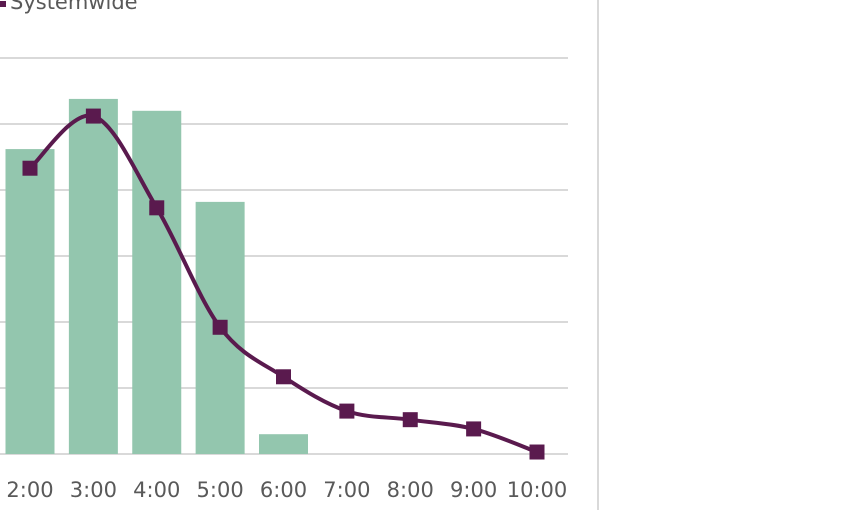 The height and width of the screenshot is (510, 848). What do you see at coordinates (93, 490) in the screenshot?
I see `x-tick-label: 3:00` at bounding box center [93, 490].